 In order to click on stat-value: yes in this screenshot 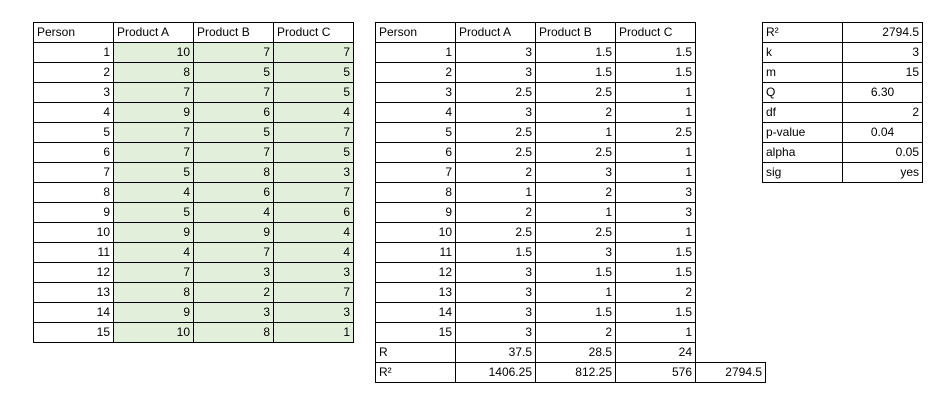, I will do `click(882, 172)`.